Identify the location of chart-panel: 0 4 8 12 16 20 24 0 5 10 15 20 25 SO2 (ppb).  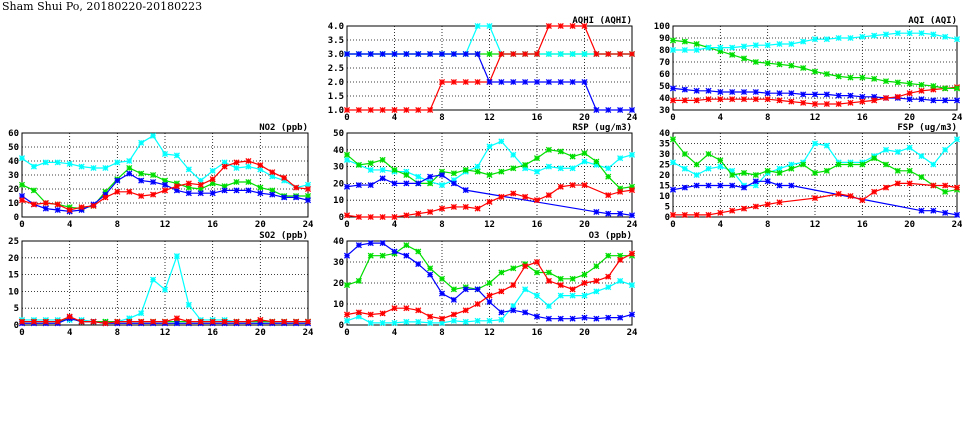
(161, 284).